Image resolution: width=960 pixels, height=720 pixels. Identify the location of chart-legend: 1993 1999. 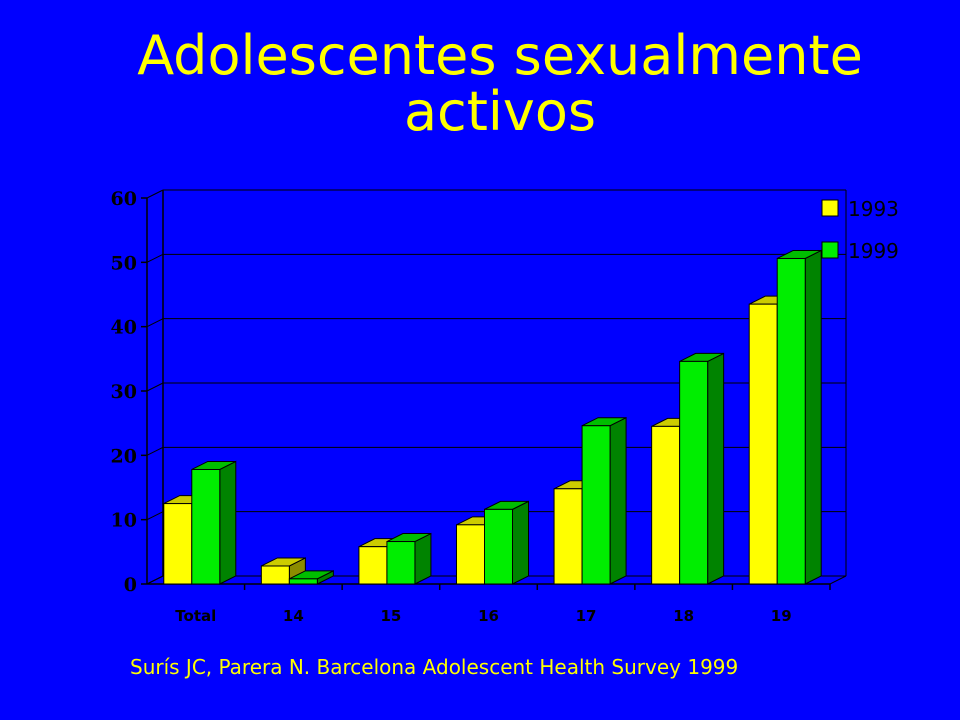
(860, 230).